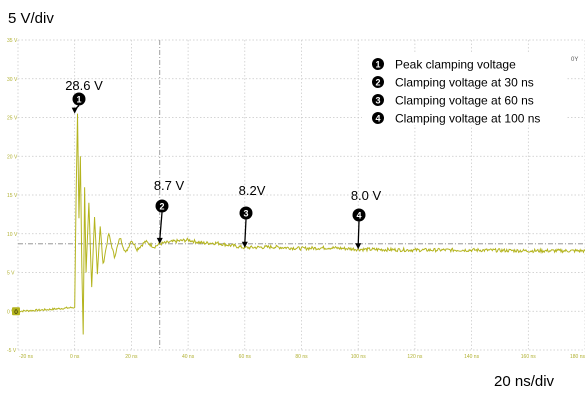 The height and width of the screenshot is (394, 585). I want to click on annotation-value-label: 8.2V, so click(252, 190).